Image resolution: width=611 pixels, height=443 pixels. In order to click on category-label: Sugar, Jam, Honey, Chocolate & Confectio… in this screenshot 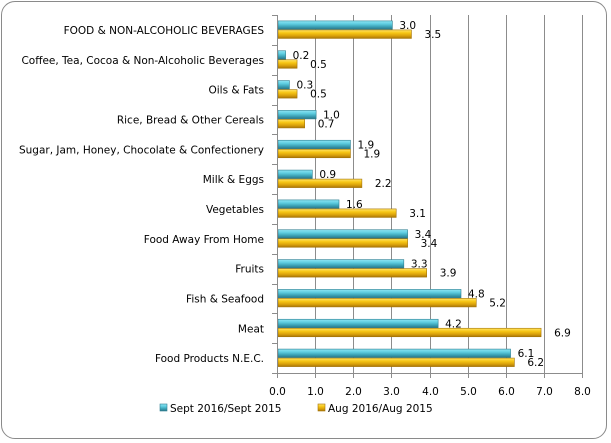, I will do `click(141, 150)`.